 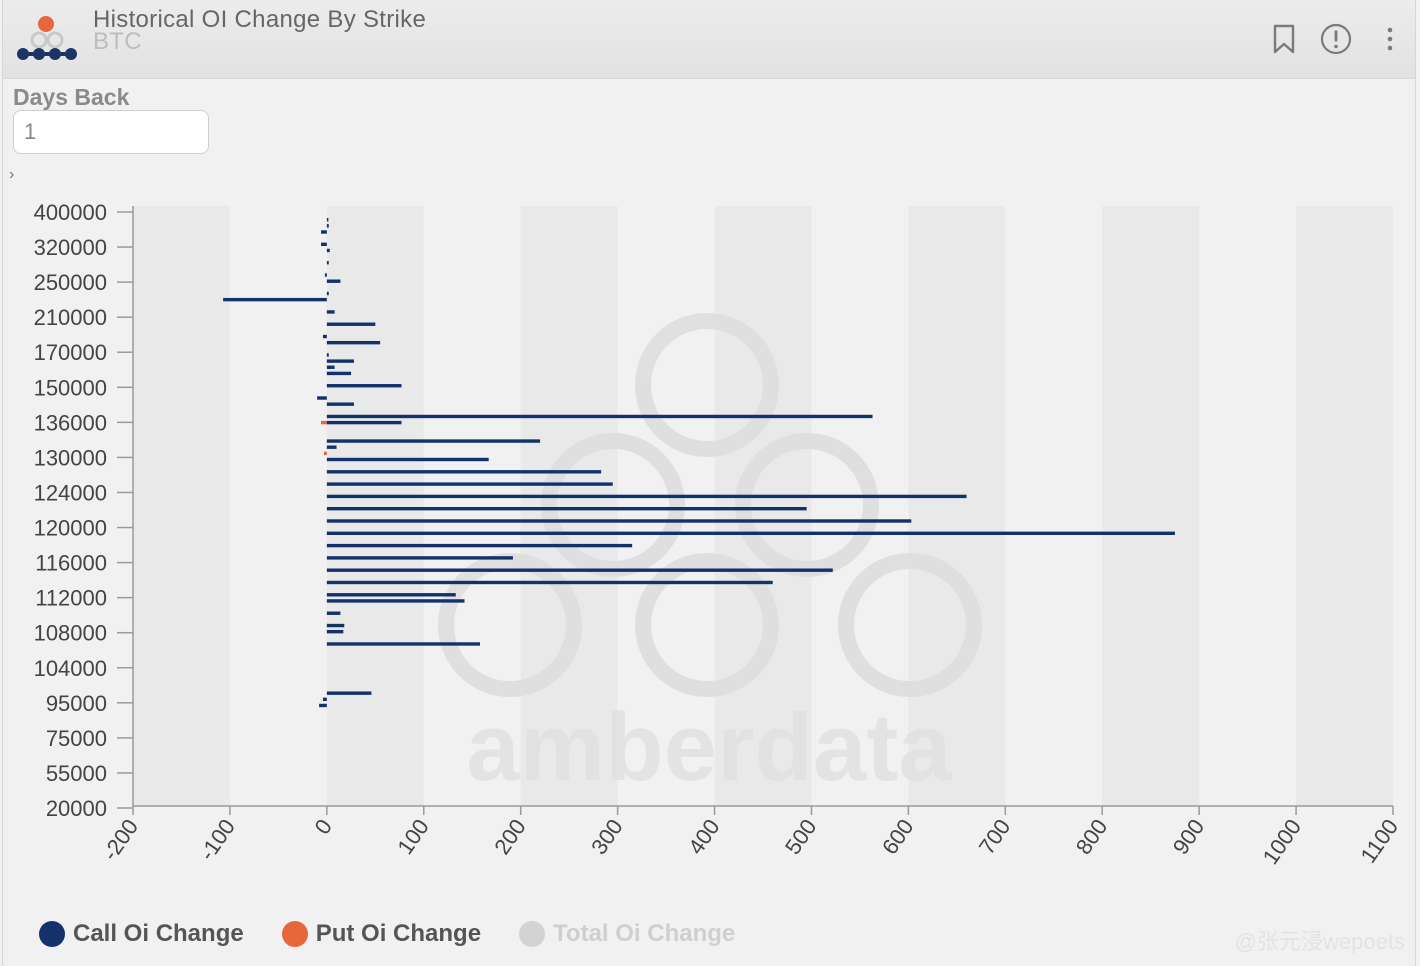 I want to click on y-tick-label: 210000, so click(x=70, y=317).